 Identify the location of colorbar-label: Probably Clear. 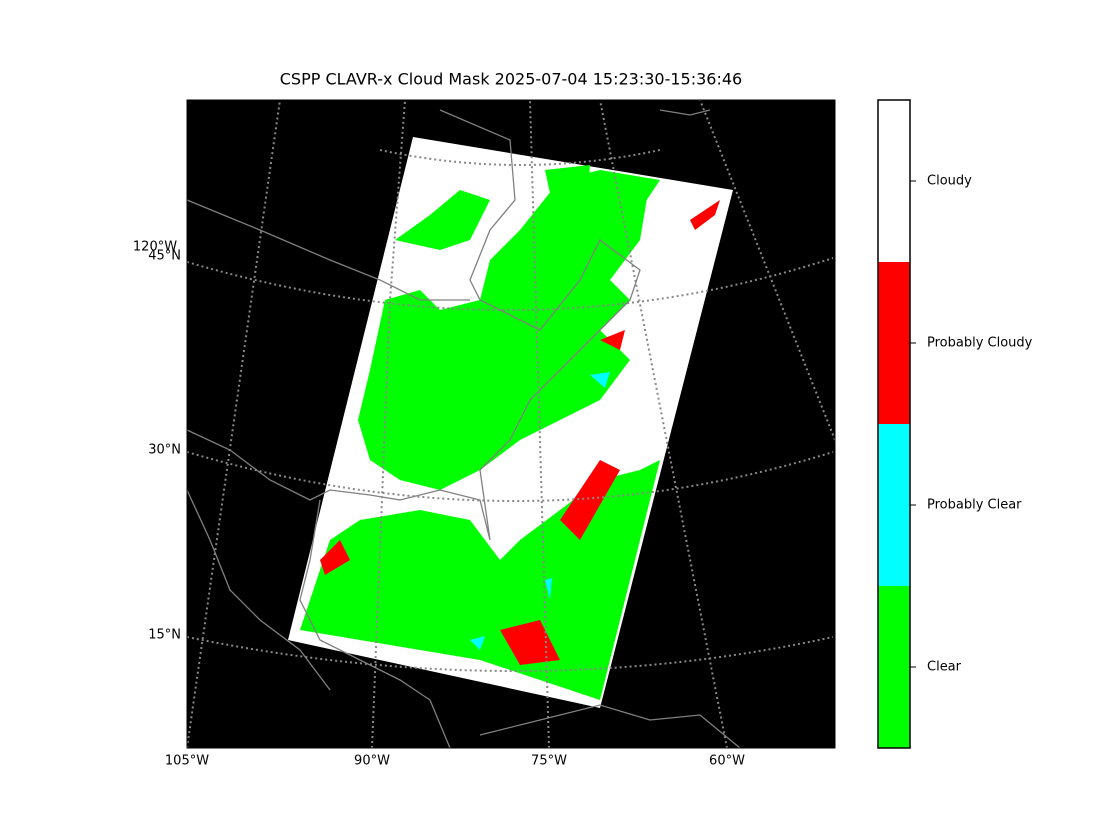
(974, 505).